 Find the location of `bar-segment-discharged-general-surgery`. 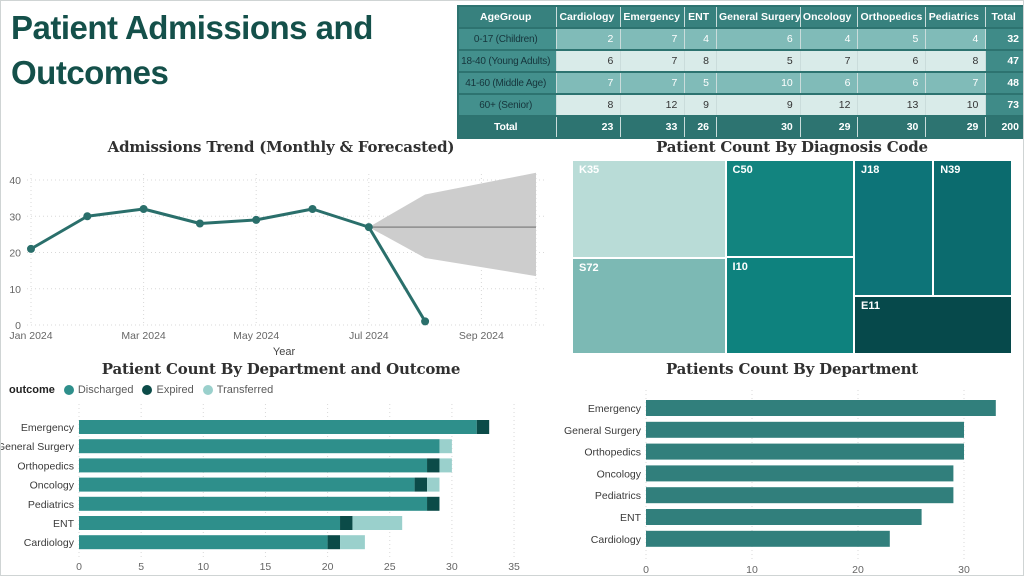

bar-segment-discharged-general-surgery is located at coordinates (259, 446).